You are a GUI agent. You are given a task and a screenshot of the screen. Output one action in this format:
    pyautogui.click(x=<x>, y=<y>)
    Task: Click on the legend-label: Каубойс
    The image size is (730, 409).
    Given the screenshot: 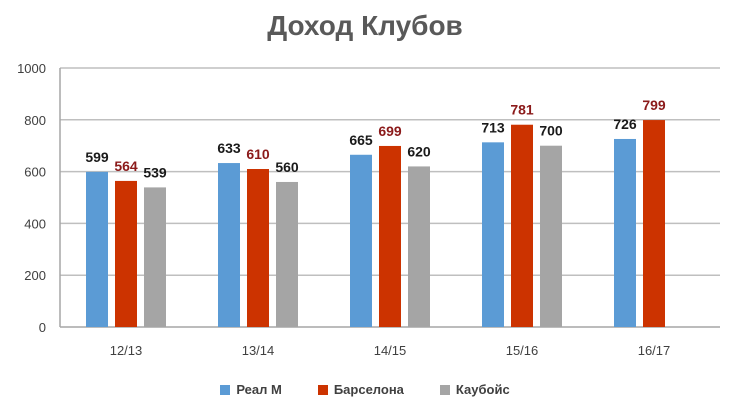 What is the action you would take?
    pyautogui.click(x=482, y=390)
    